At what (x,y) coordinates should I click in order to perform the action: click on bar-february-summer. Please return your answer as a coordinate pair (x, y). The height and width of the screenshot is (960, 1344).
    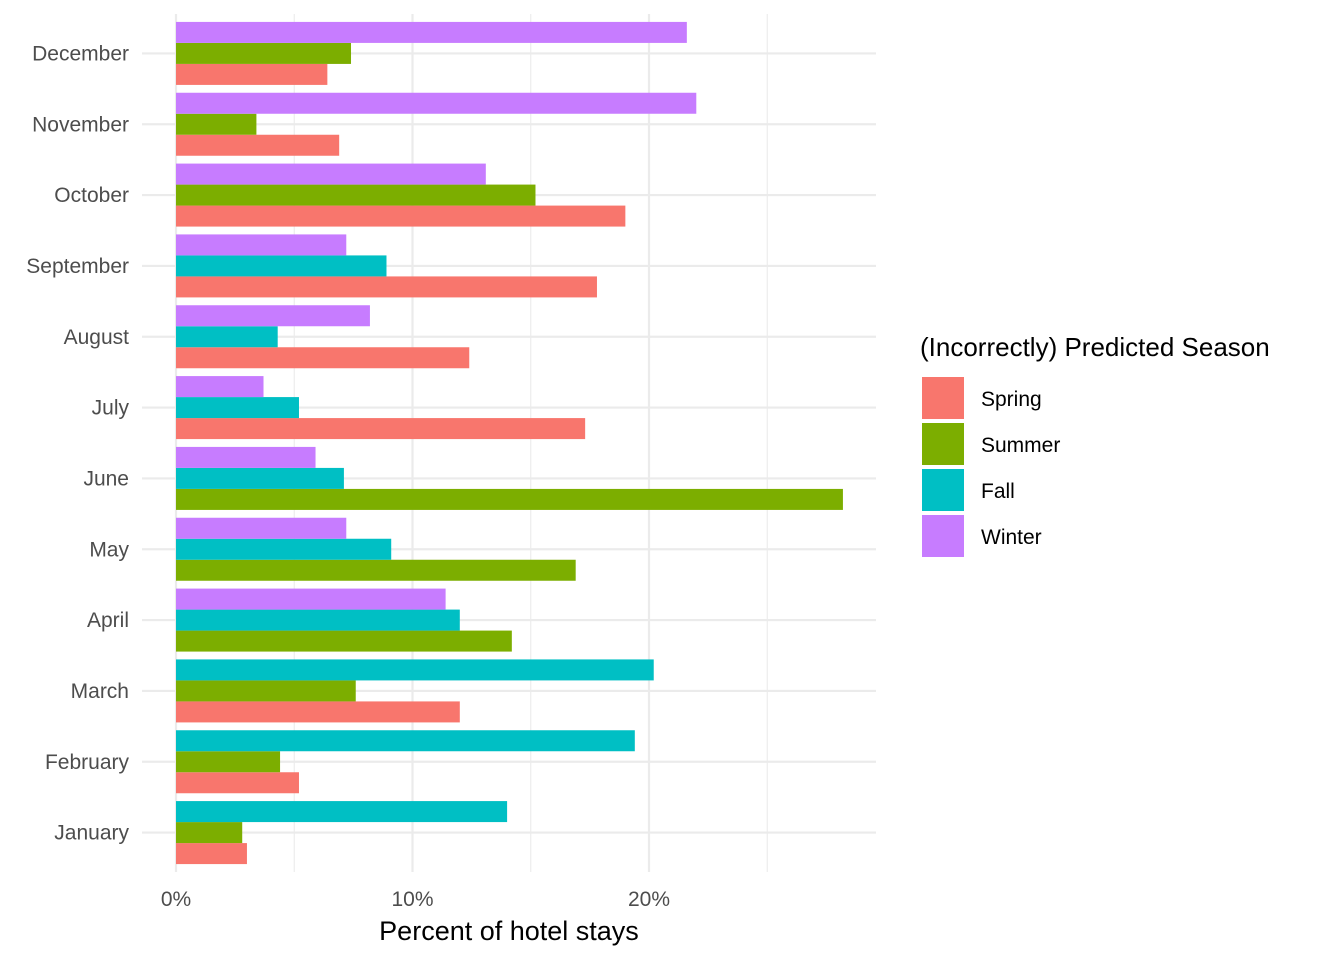
    Looking at the image, I should click on (228, 762).